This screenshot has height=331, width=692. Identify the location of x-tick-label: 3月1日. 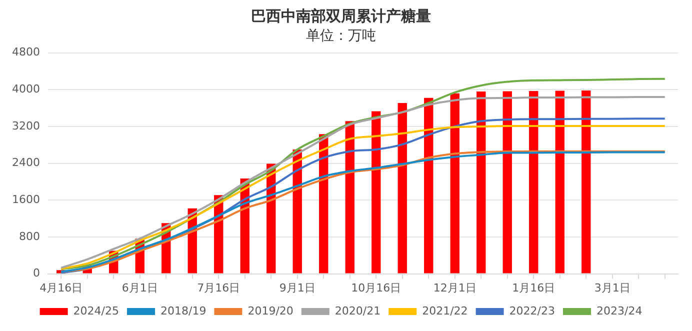
(612, 287).